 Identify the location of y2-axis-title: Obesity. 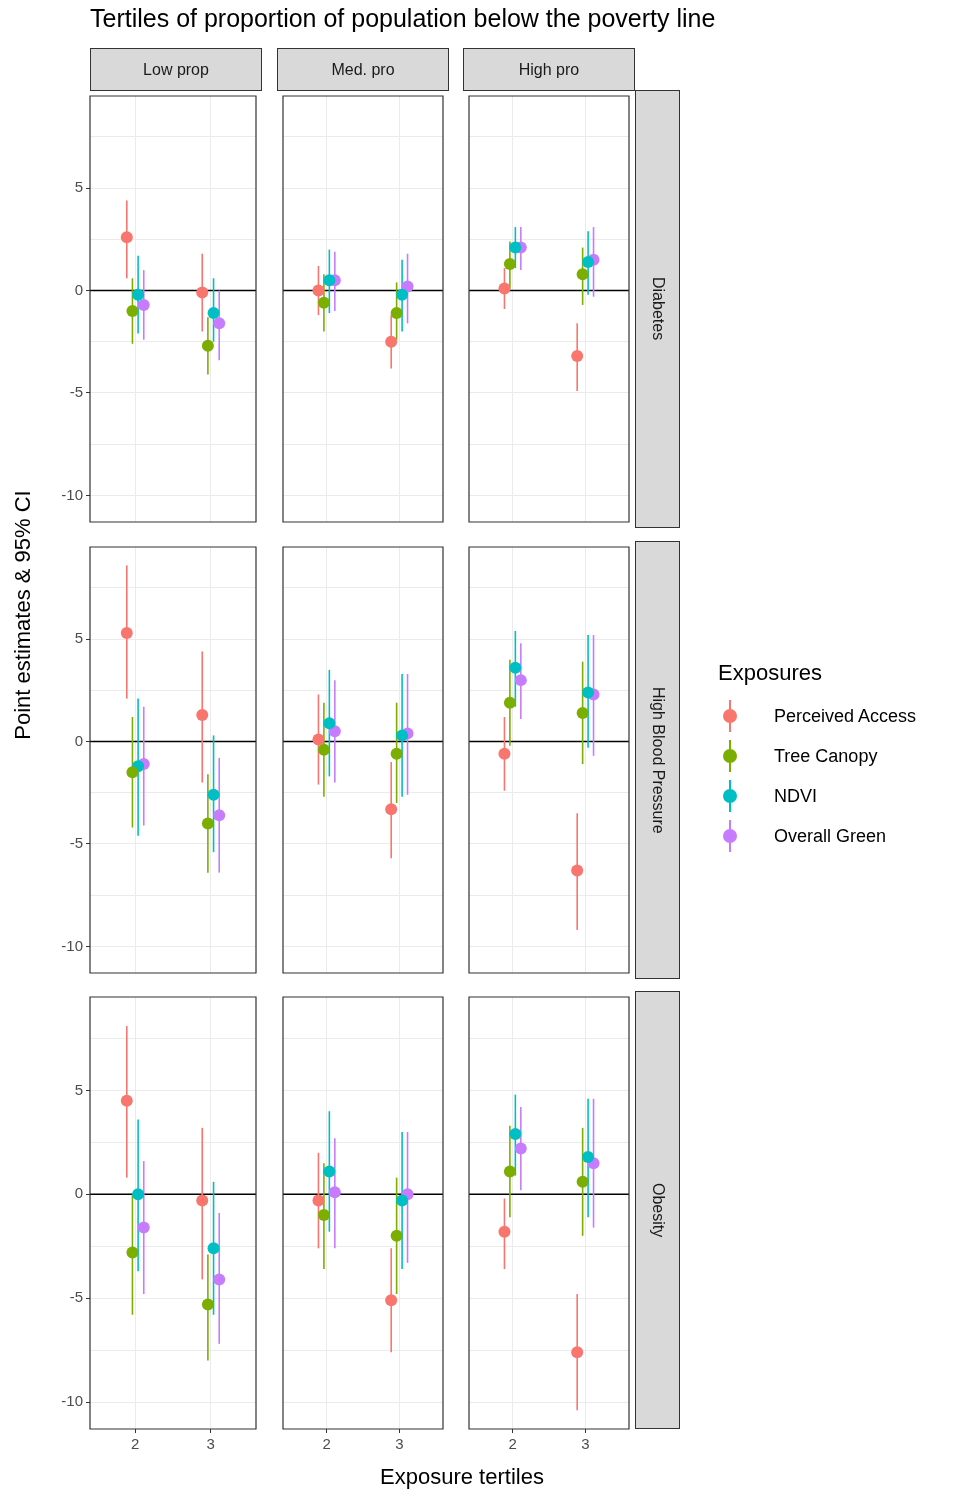
(657, 1210).